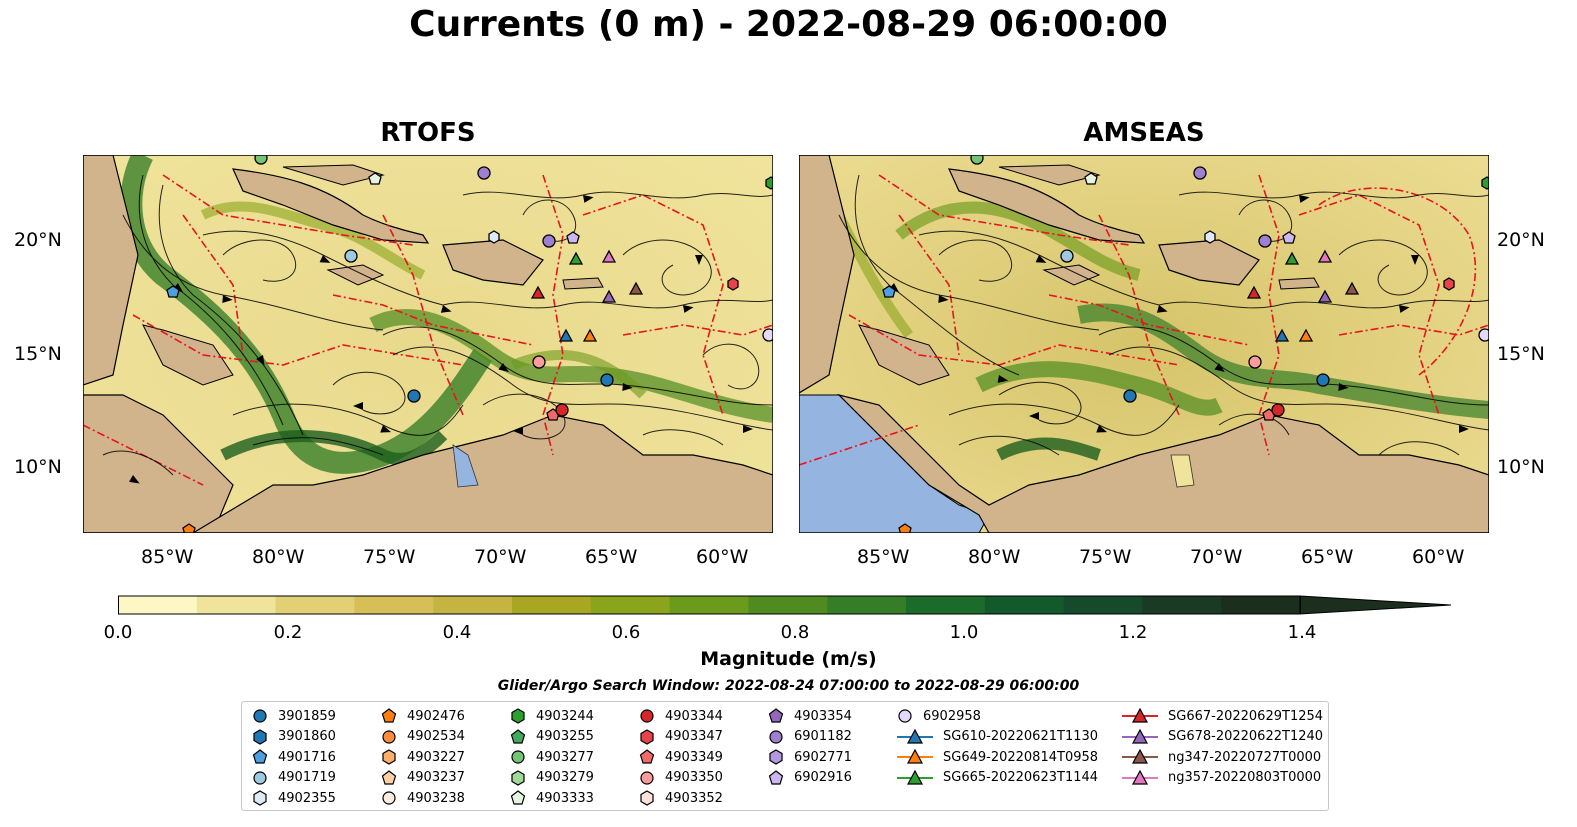 This screenshot has height=827, width=1577. I want to click on legend-item: SG667-20220629T1254, so click(1222, 716).